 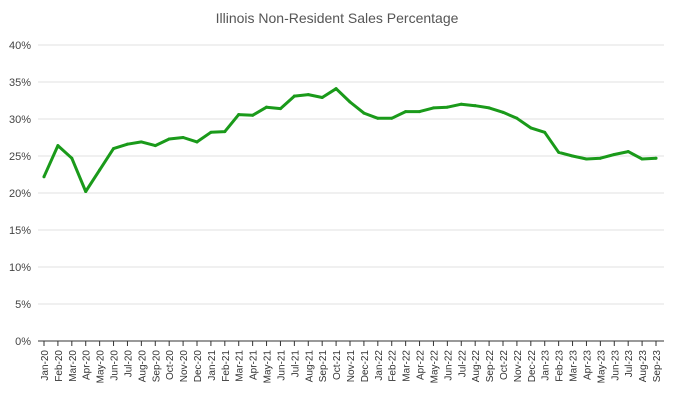 I want to click on y-tick-label: 20%, so click(x=20, y=194).